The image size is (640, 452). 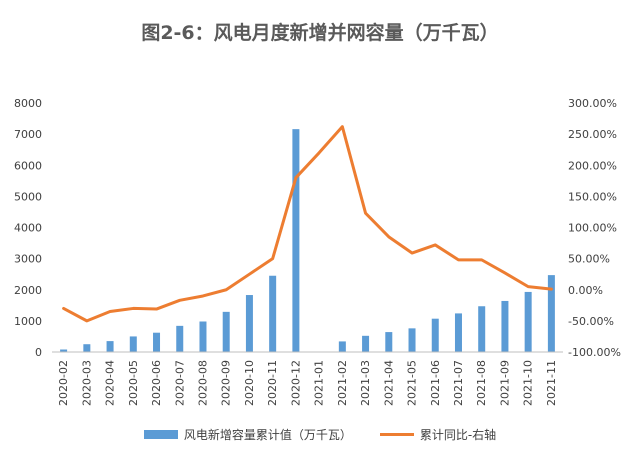 I want to click on legend-line-swatch, so click(x=396, y=434).